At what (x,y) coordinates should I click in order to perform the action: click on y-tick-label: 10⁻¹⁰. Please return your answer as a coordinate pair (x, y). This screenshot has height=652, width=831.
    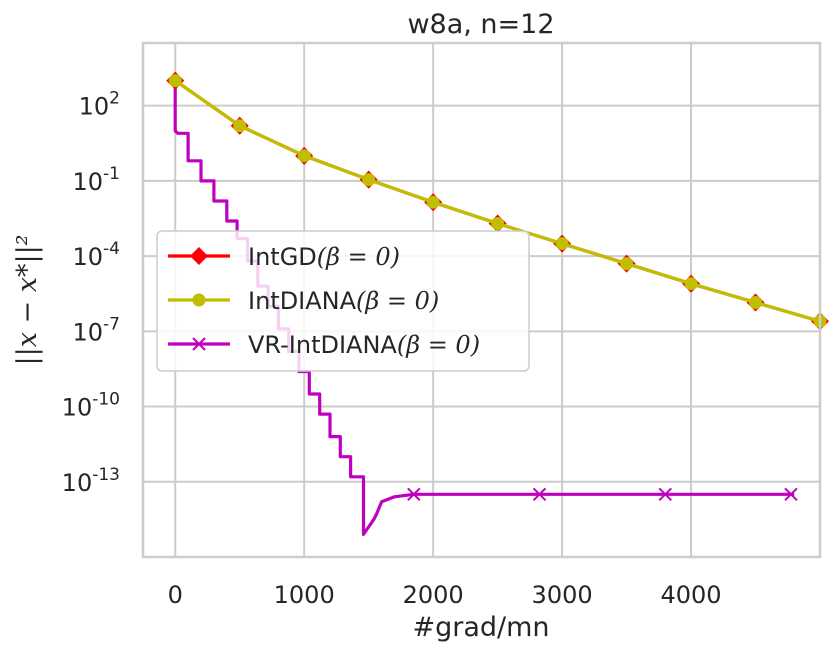
    Looking at the image, I should click on (91, 406).